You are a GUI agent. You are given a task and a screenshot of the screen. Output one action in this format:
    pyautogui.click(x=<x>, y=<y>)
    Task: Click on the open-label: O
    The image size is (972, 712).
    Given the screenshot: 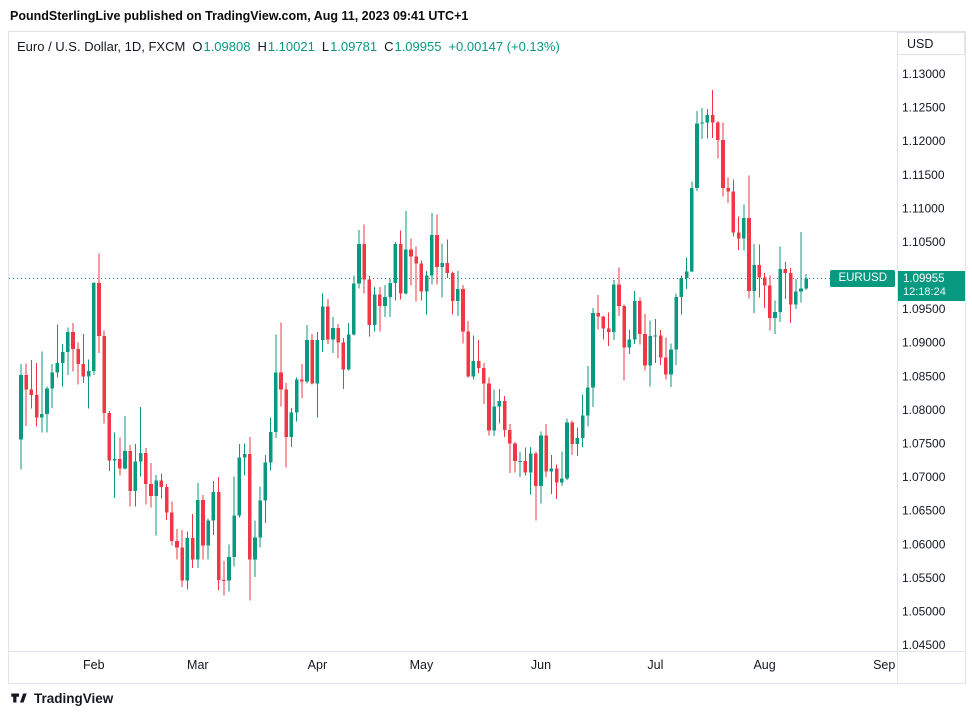 What is the action you would take?
    pyautogui.click(x=197, y=46)
    